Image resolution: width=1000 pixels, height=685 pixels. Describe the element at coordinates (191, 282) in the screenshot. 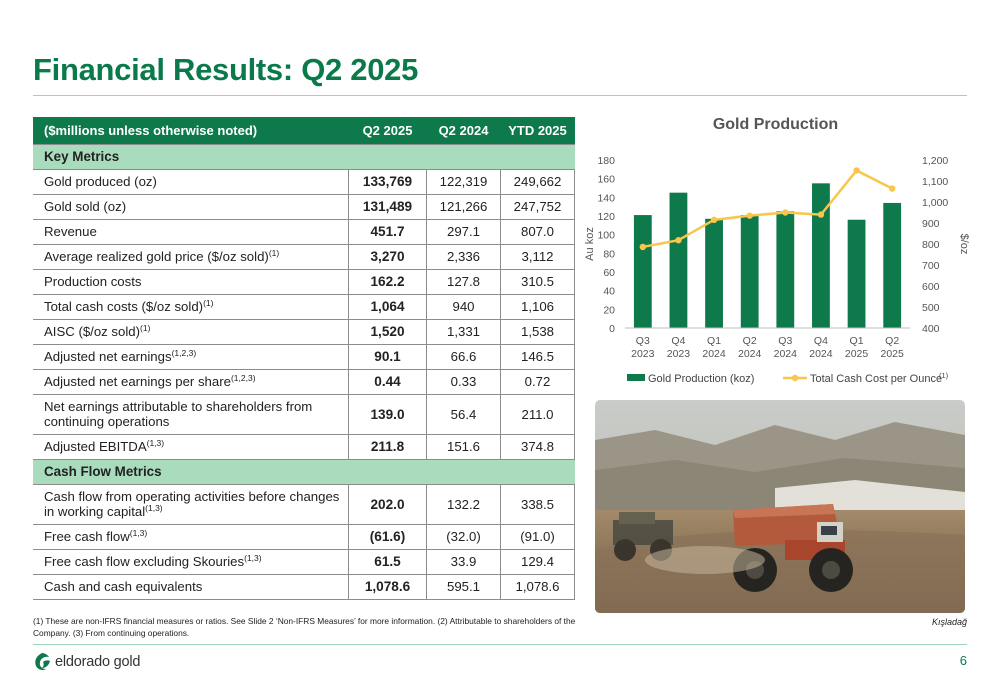

I see `row-label: Production costs` at that location.